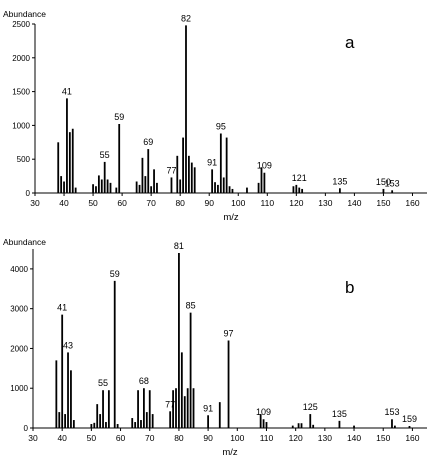 The width and height of the screenshot is (445, 461). What do you see at coordinates (409, 419) in the screenshot?
I see `peak-label: 159` at bounding box center [409, 419].